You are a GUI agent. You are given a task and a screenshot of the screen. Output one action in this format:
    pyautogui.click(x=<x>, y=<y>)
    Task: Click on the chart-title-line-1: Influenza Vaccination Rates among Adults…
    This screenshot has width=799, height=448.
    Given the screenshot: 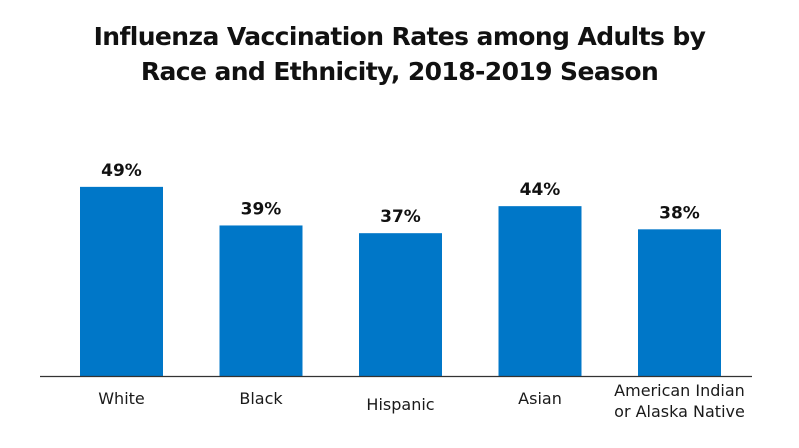 What is the action you would take?
    pyautogui.click(x=399, y=36)
    